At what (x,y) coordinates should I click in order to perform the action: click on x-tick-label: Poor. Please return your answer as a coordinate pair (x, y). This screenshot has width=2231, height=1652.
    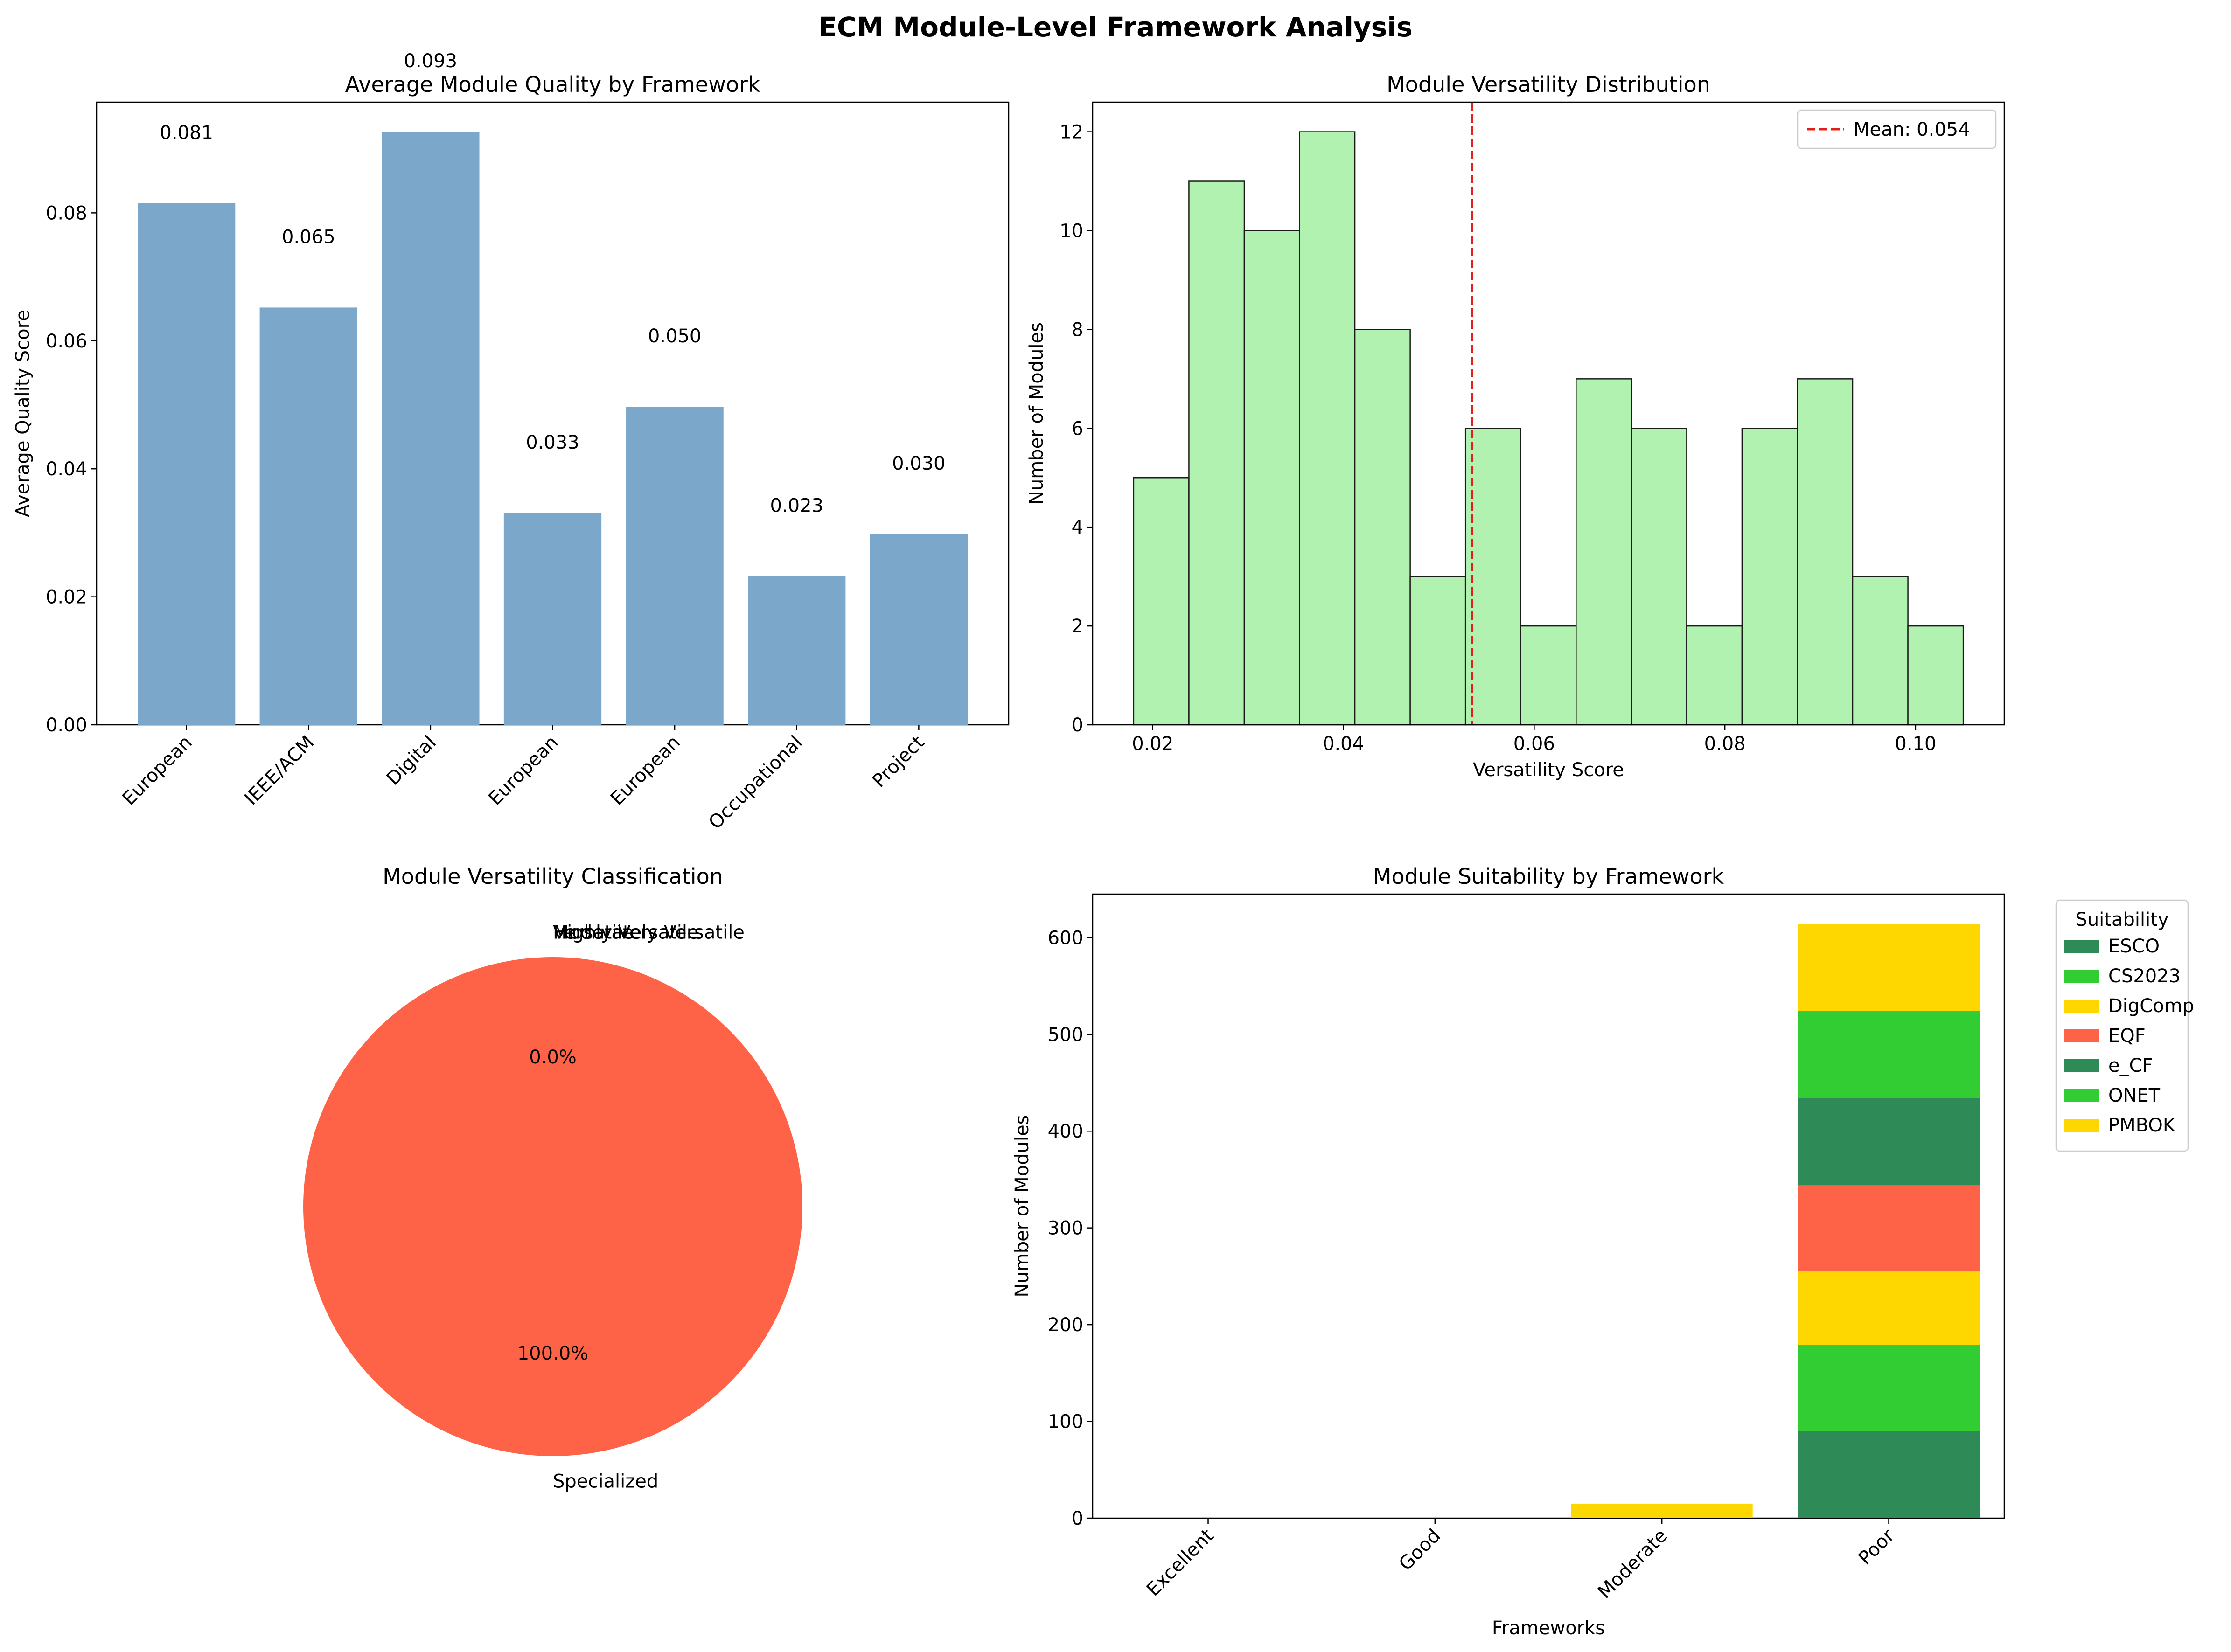
    Looking at the image, I should click on (1877, 1547).